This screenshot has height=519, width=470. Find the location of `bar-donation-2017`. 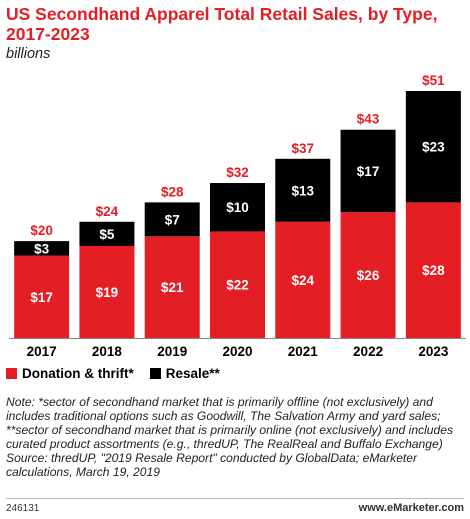

bar-donation-2017 is located at coordinates (42, 296).